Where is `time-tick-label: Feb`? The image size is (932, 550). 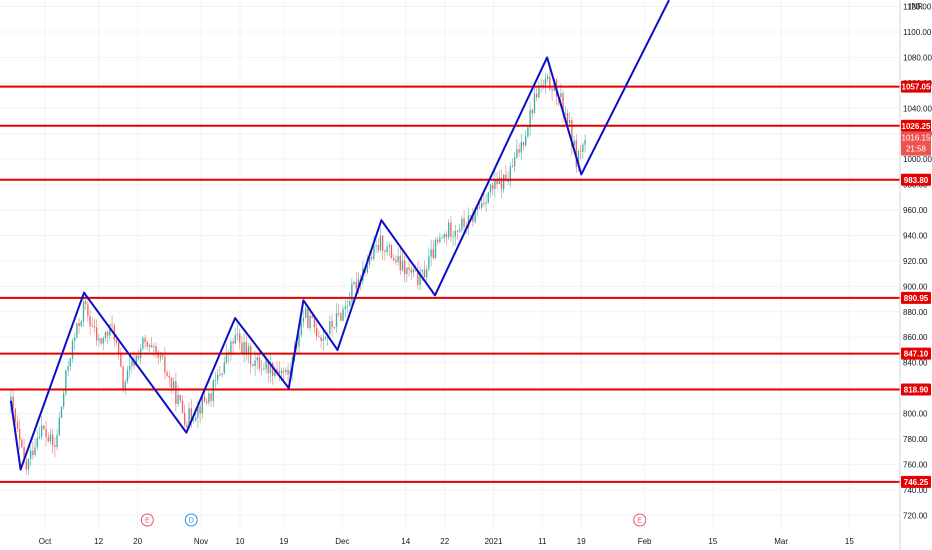
time-tick-label: Feb is located at coordinates (645, 541).